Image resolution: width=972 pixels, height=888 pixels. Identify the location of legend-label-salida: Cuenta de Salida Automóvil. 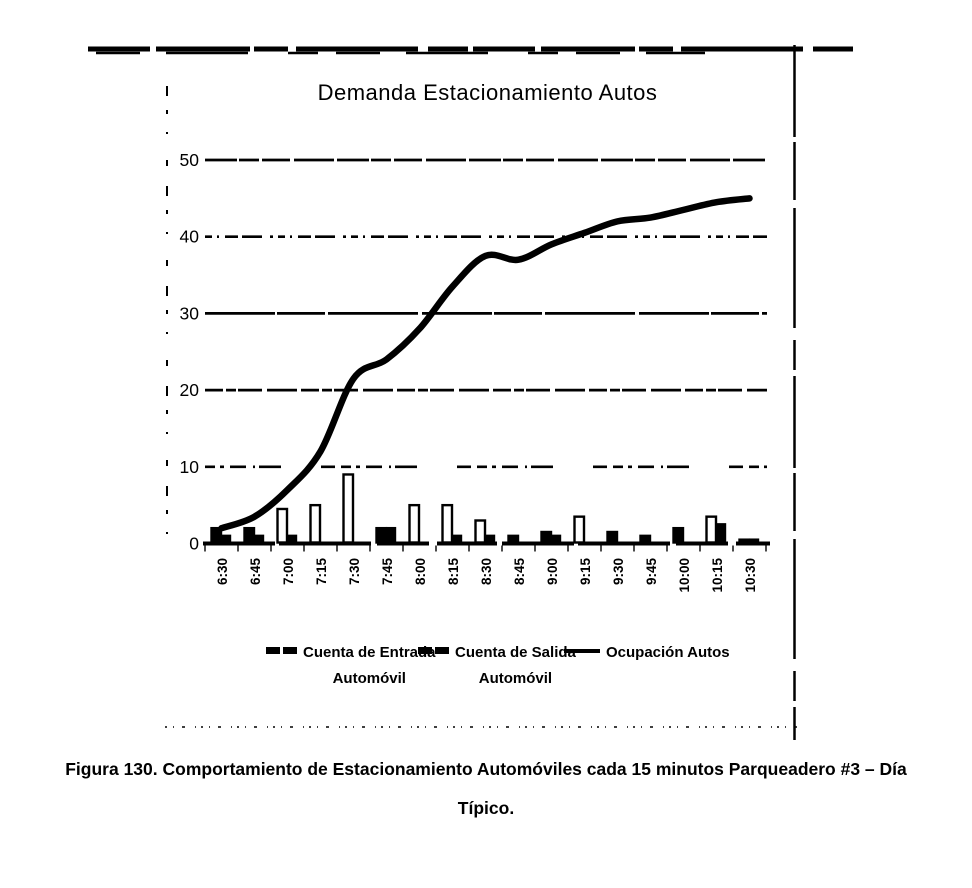
(515, 665).